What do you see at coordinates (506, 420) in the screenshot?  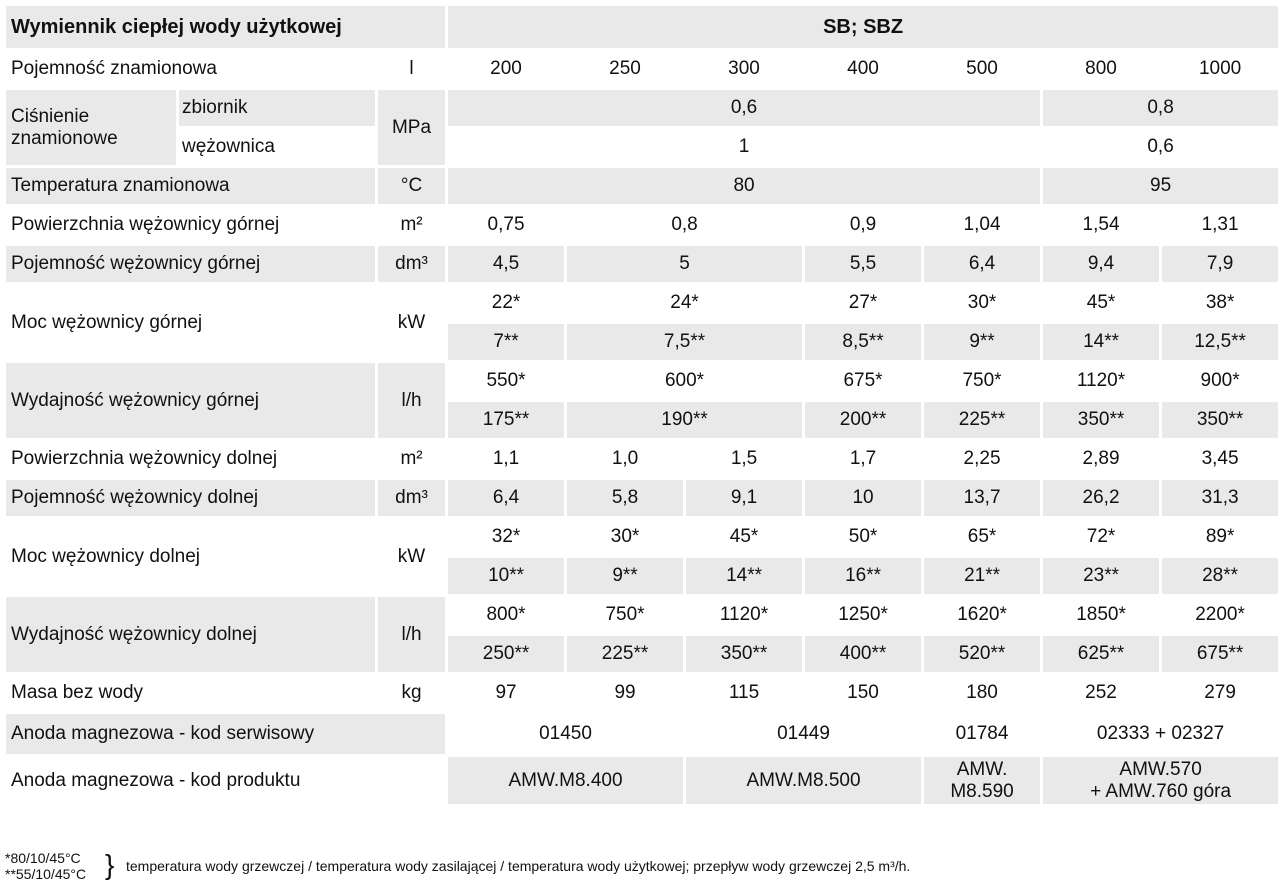 I see `value-cell: 175**` at bounding box center [506, 420].